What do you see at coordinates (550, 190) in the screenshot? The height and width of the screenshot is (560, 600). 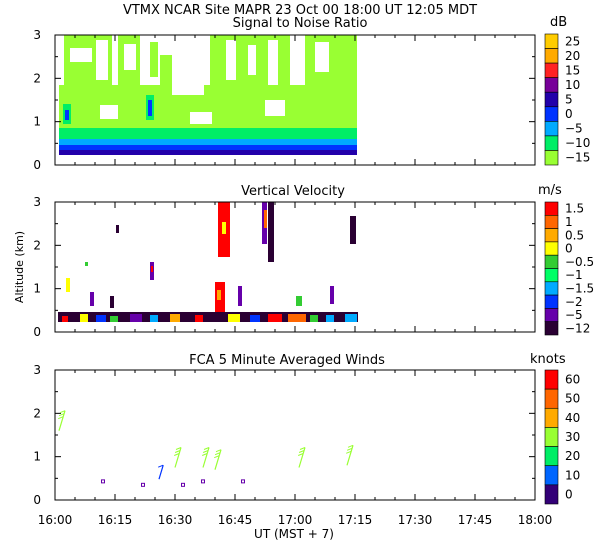 I see `velocity-unit: m/s` at bounding box center [550, 190].